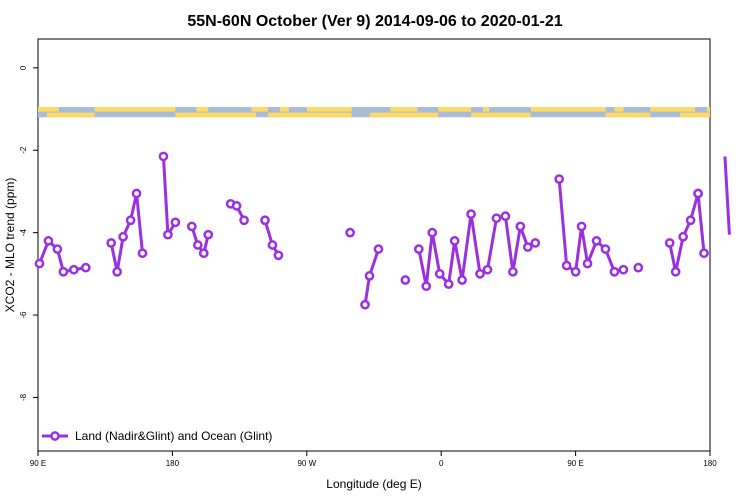  Describe the element at coordinates (173, 436) in the screenshot. I see `legend-label: Land (Nadir&Glint) and Ocean (Glint)` at that location.